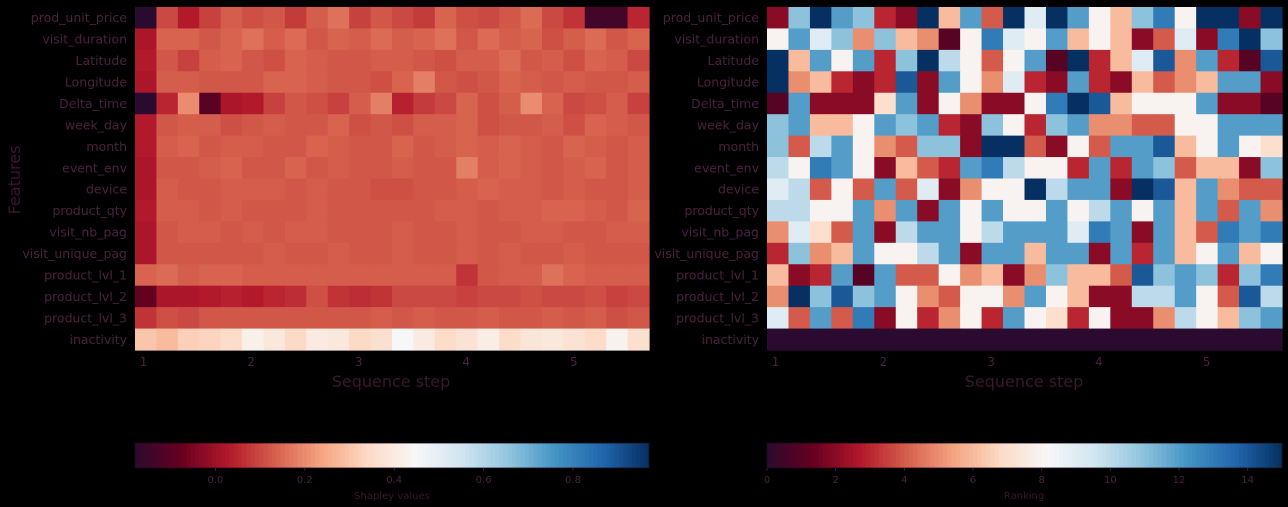 This screenshot has width=1288, height=507. What do you see at coordinates (711, 17) in the screenshot?
I see `ranking-y-tick-label: prod_unit_price` at bounding box center [711, 17].